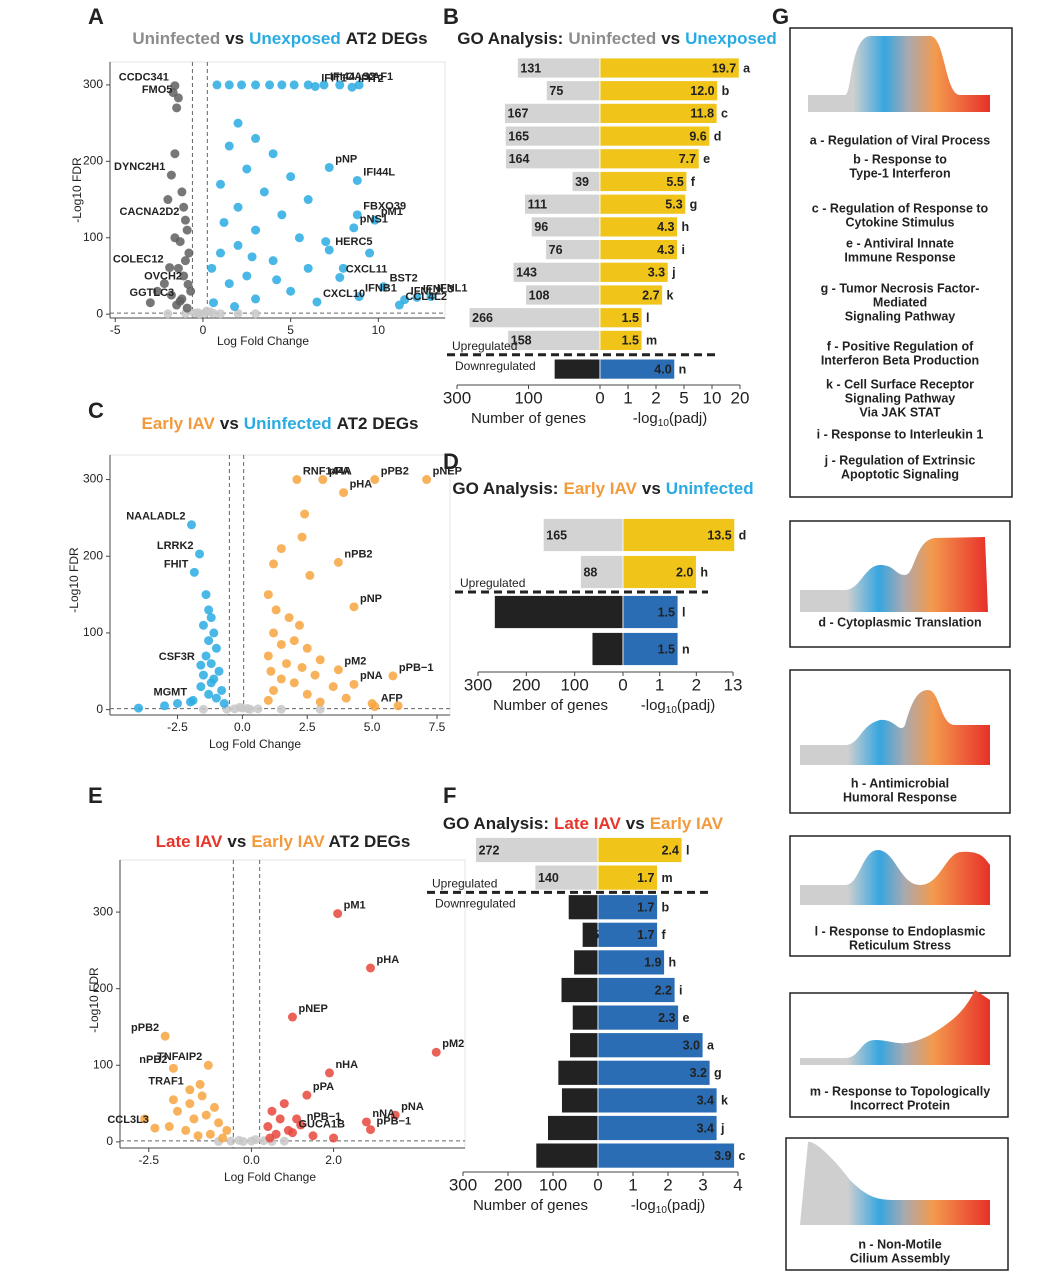 This screenshot has width=1054, height=1280. Describe the element at coordinates (687, 850) in the screenshot. I see `term-letter: l` at that location.